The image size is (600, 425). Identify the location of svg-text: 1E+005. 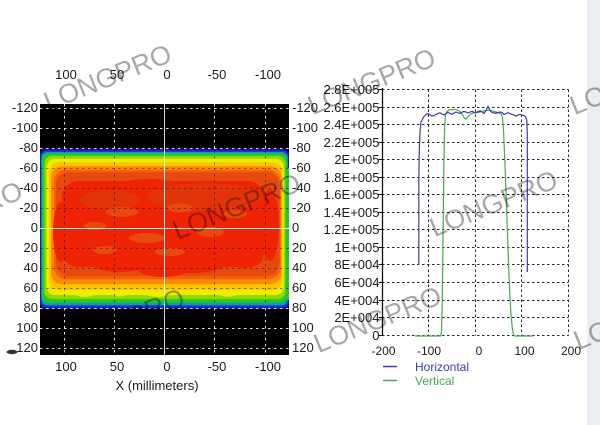
(356, 247).